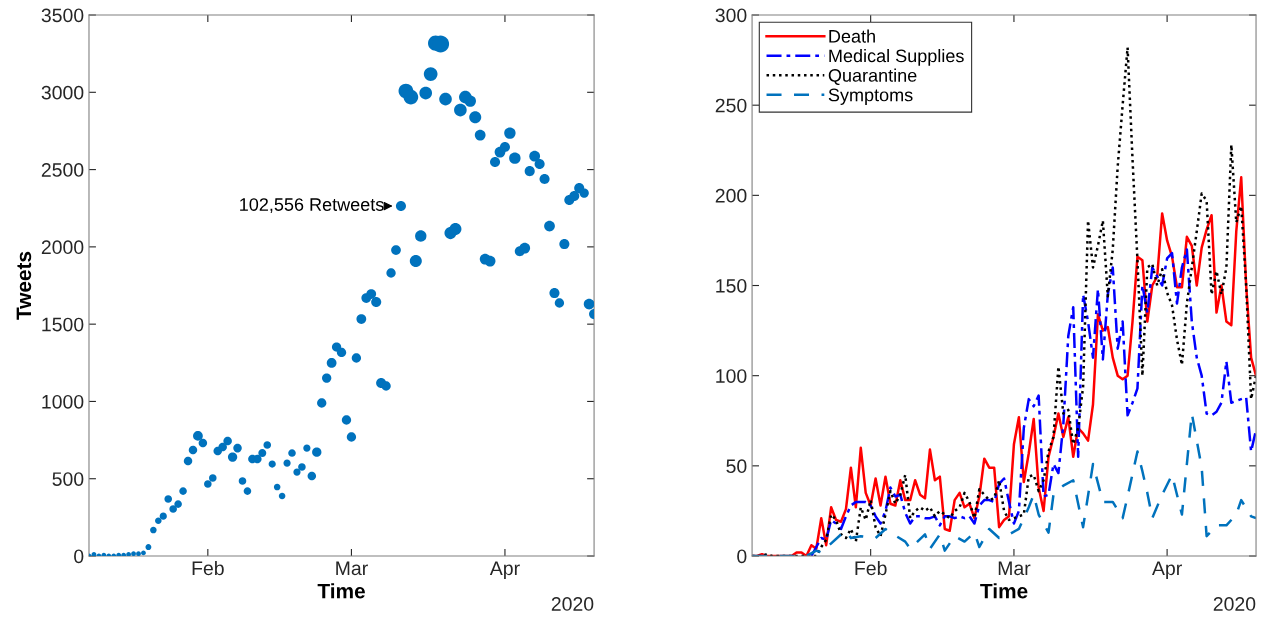  Describe the element at coordinates (62, 247) in the screenshot. I see `y-tick-label: 2000` at that location.